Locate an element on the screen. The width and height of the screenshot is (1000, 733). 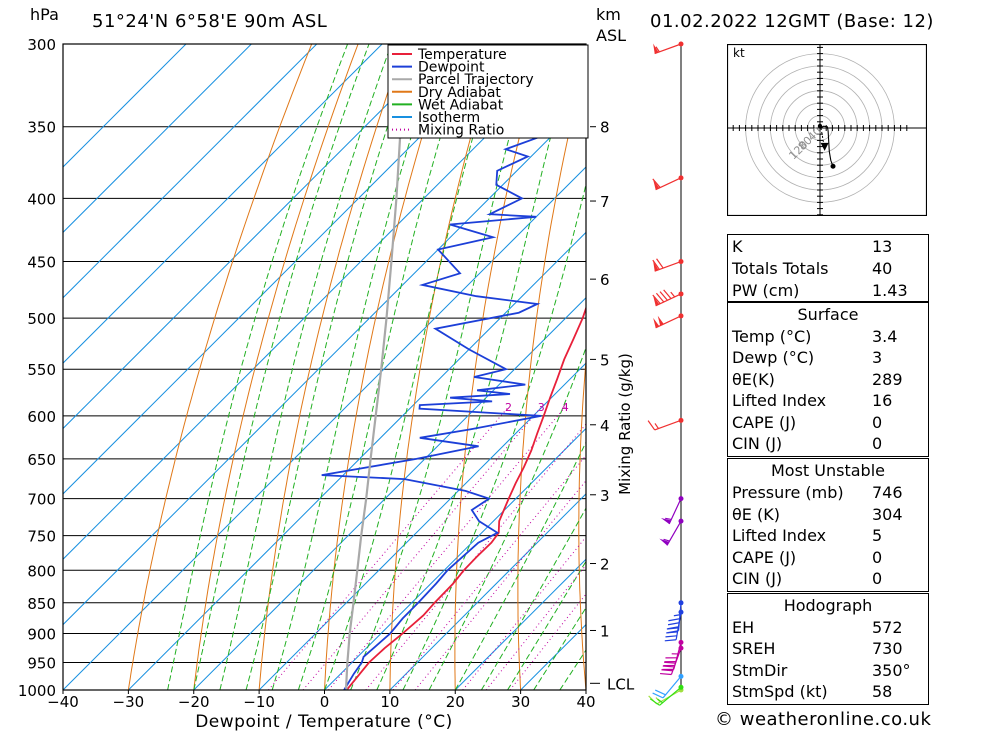
mu-row-cin: CIN (J) 0 is located at coordinates (807, 578).